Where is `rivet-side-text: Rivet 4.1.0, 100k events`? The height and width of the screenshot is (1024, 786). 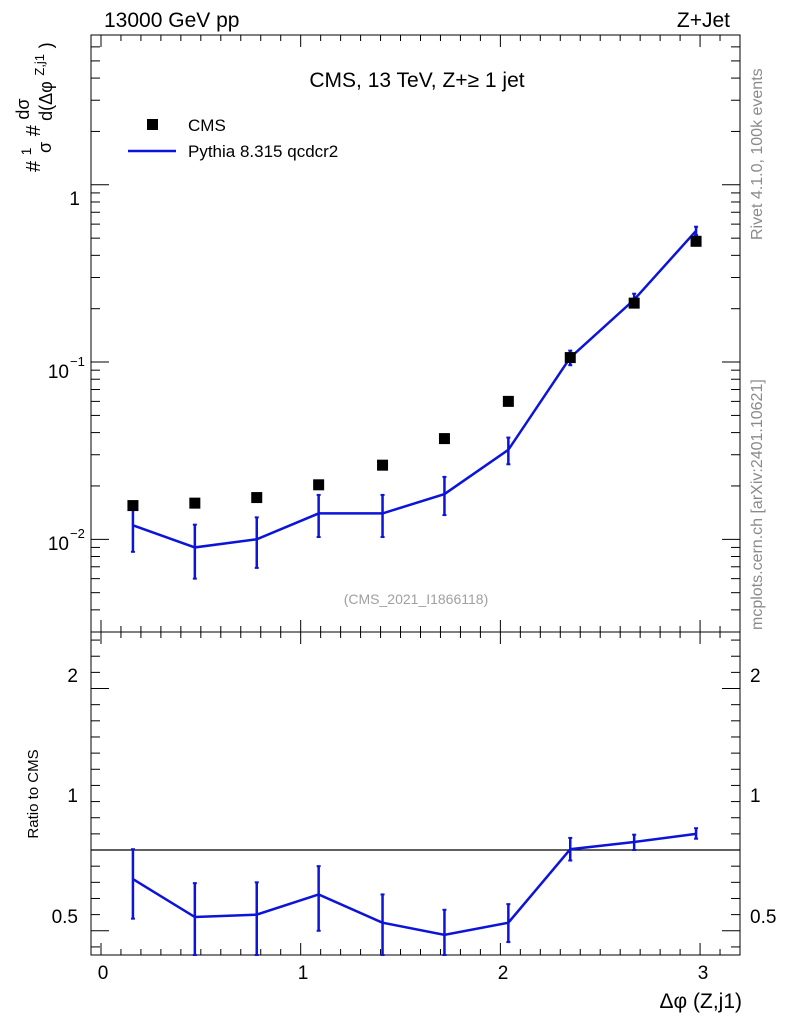
rivet-side-text: Rivet 4.1.0, 100k events is located at coordinates (757, 154).